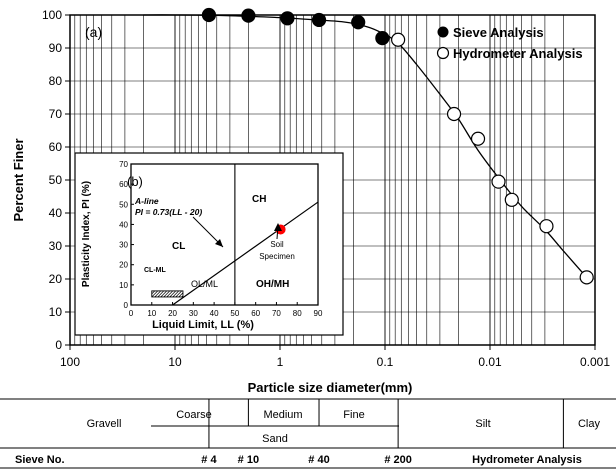 The image size is (616, 470). Describe the element at coordinates (151, 313) in the screenshot. I see `inset-x-tick-label: 10` at that location.